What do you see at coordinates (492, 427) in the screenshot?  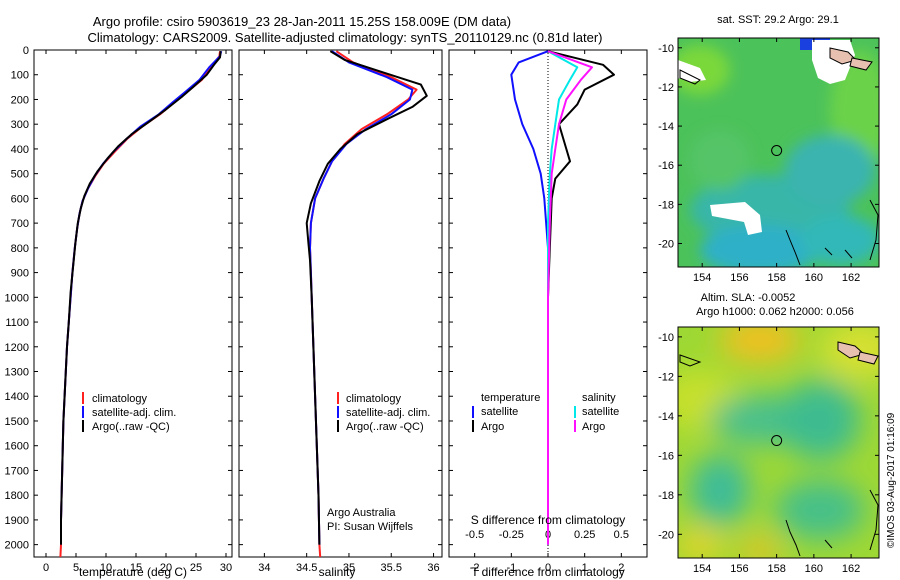 I see `legend-label-t-argo: Argo` at bounding box center [492, 427].